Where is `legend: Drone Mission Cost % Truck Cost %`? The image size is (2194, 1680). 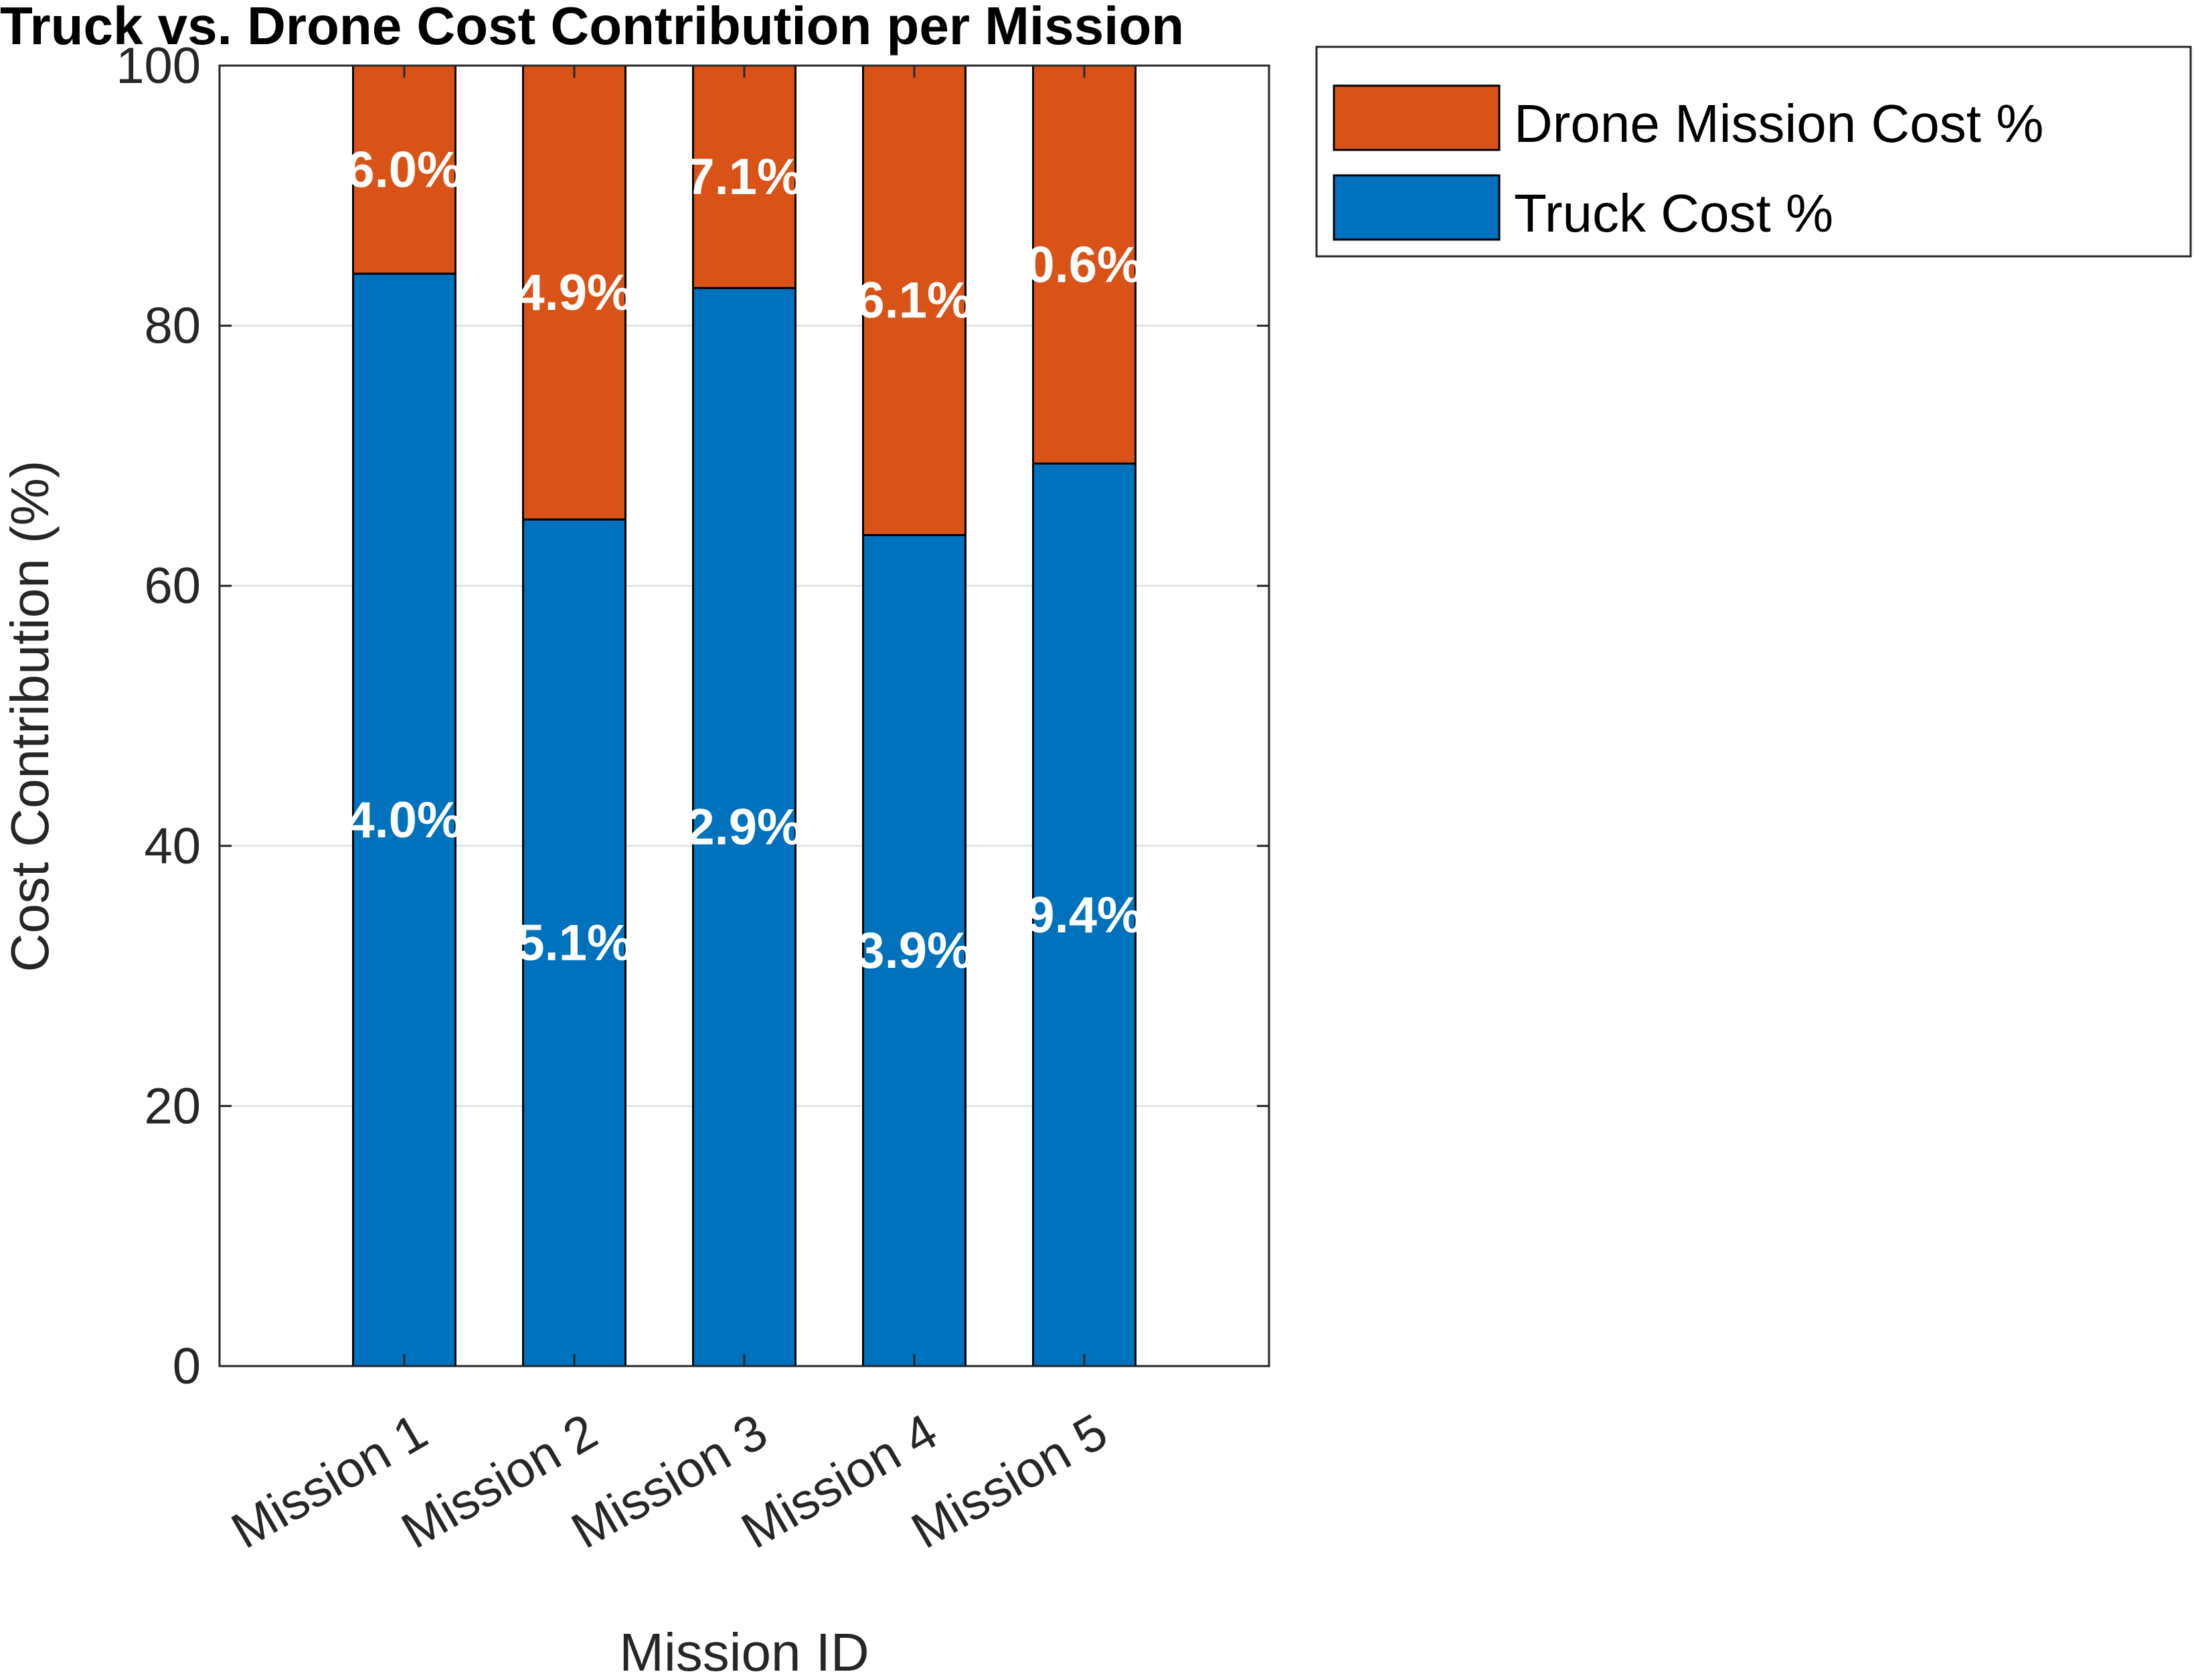 legend: Drone Mission Cost % Truck Cost % is located at coordinates (1753, 152).